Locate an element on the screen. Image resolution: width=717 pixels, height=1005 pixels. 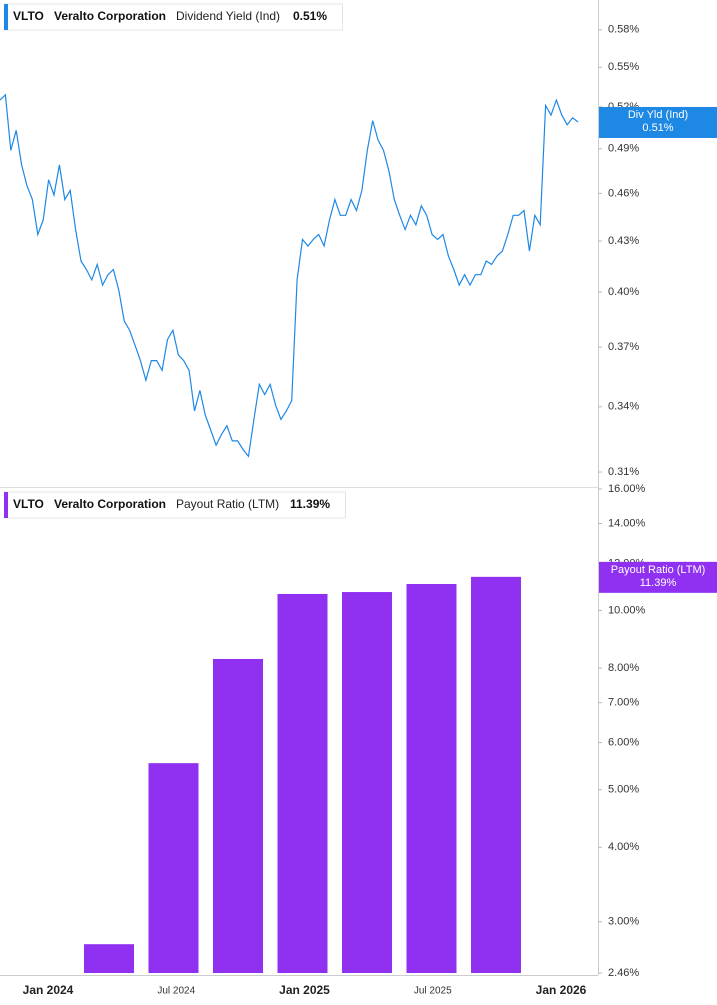
y-tick-label: 0.49% is located at coordinates (623, 149).